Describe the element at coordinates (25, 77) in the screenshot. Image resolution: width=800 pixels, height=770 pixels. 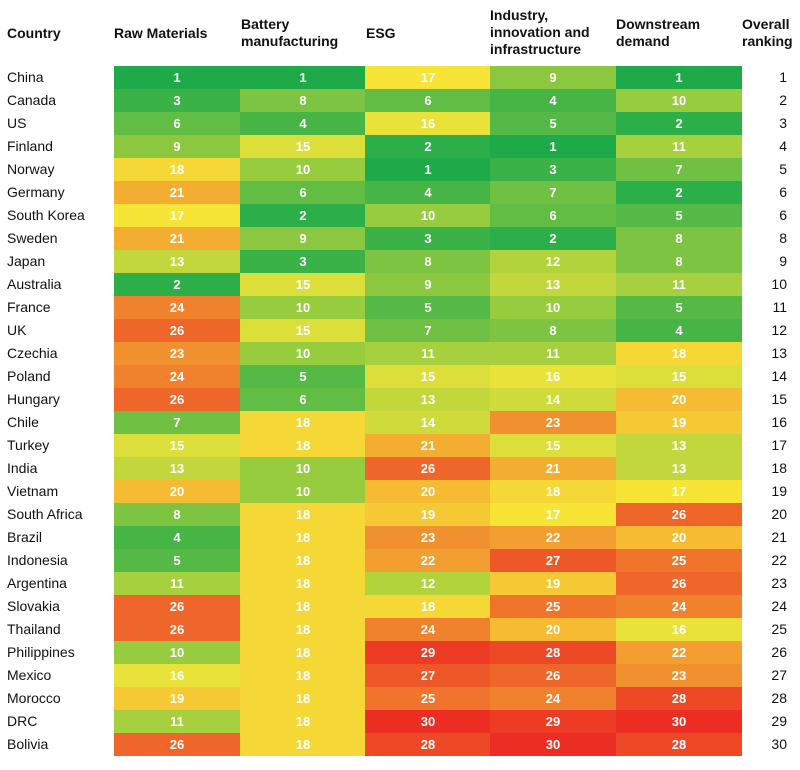
I see `country-label: China` at that location.